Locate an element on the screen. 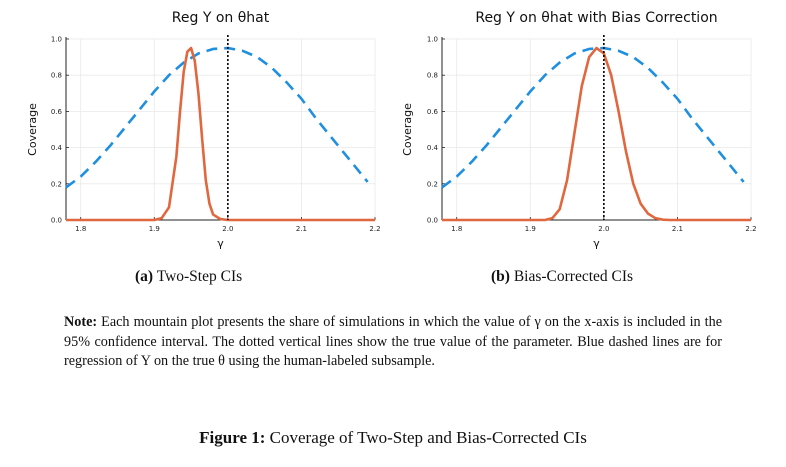  subcaption-a-tag: (a) is located at coordinates (144, 276).